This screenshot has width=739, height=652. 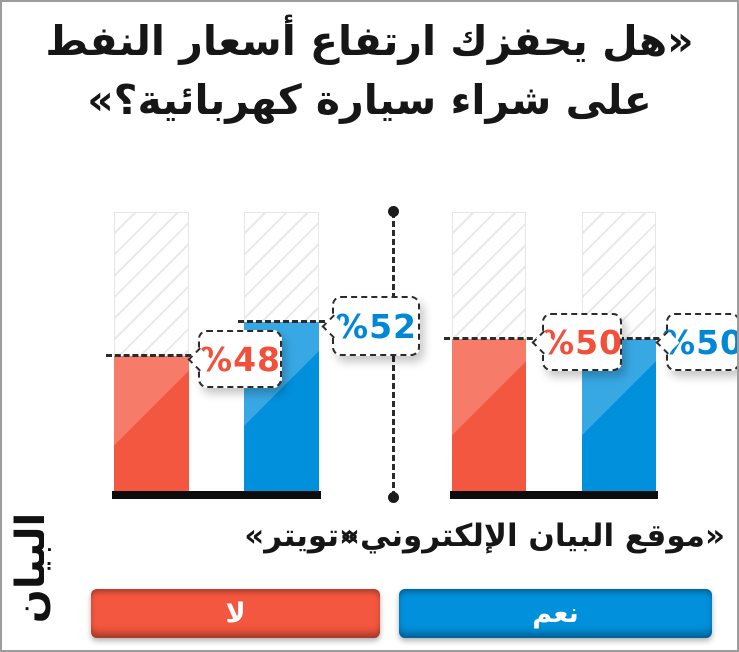 I want to click on legend-yes: نعم, so click(x=555, y=613).